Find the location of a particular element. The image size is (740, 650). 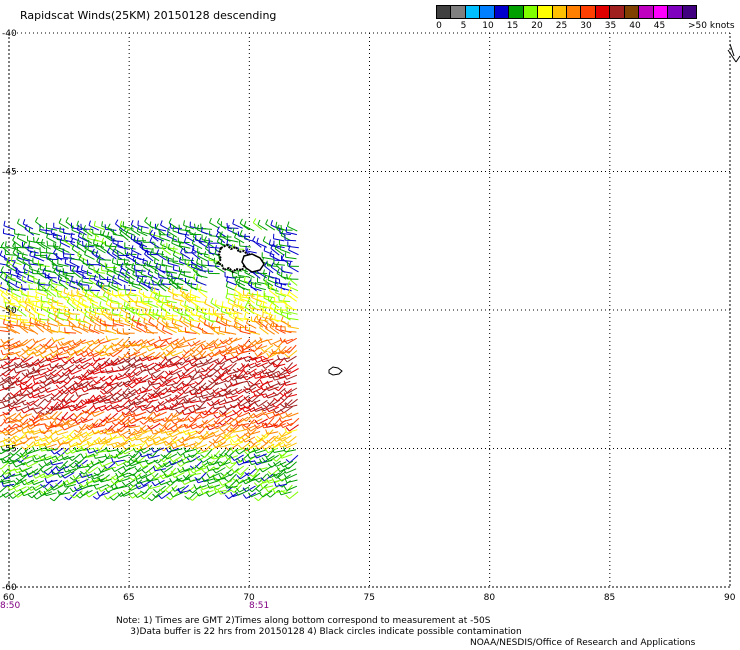

lon-label: 90 is located at coordinates (730, 598).